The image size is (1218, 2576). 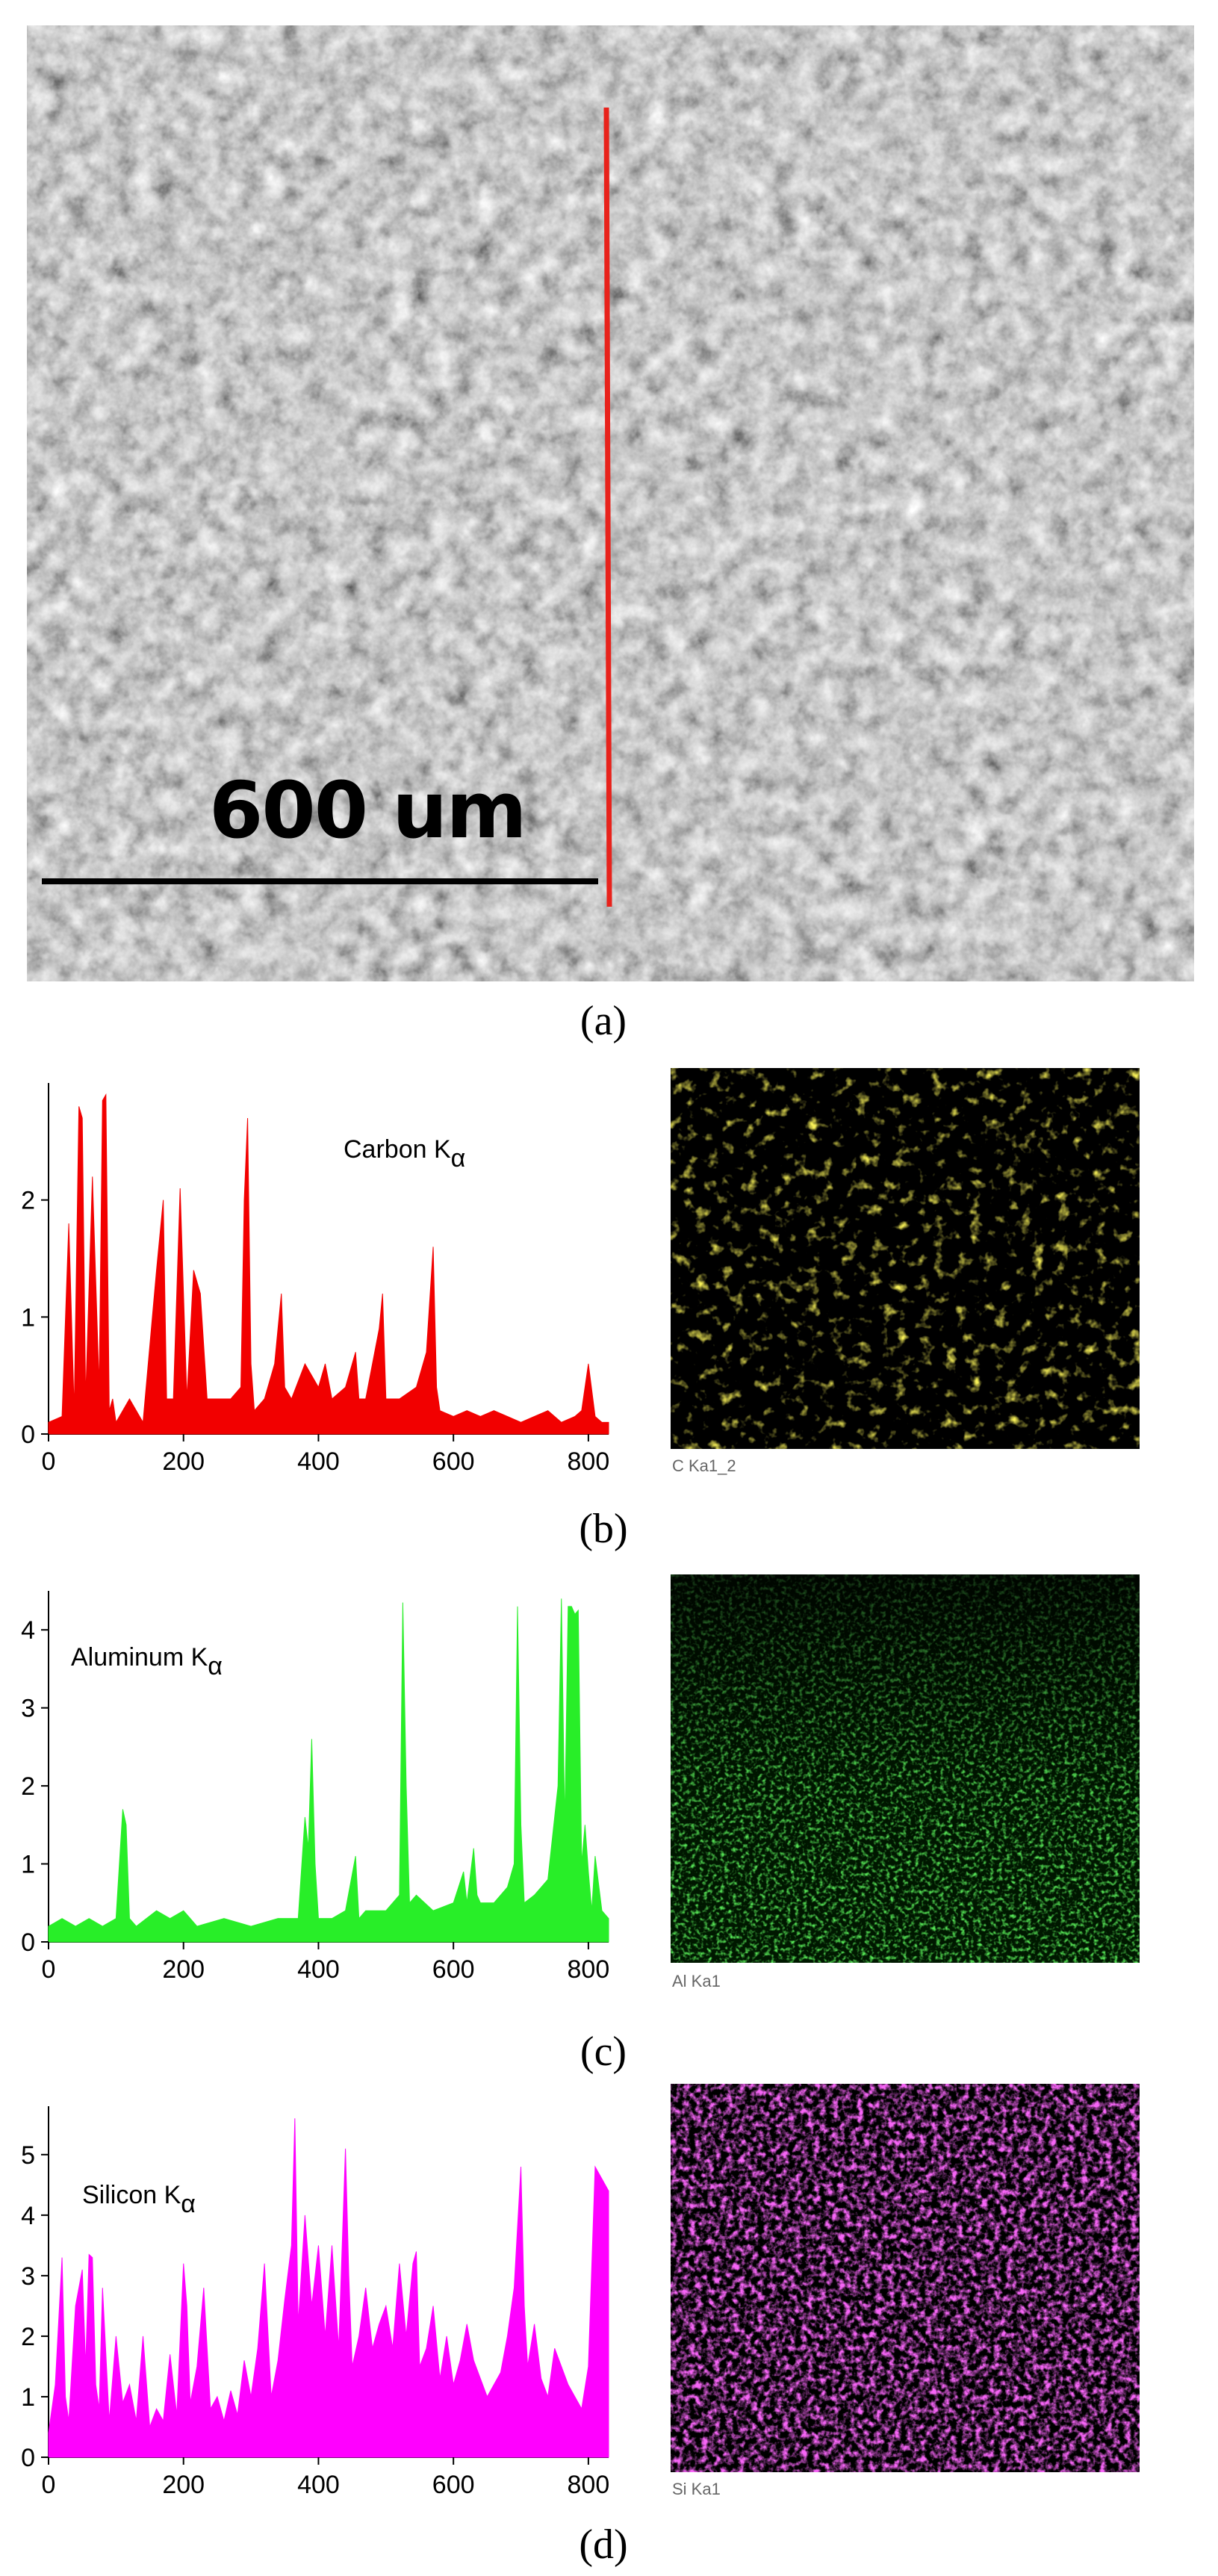 I want to click on silicon-map, so click(x=905, y=2278).